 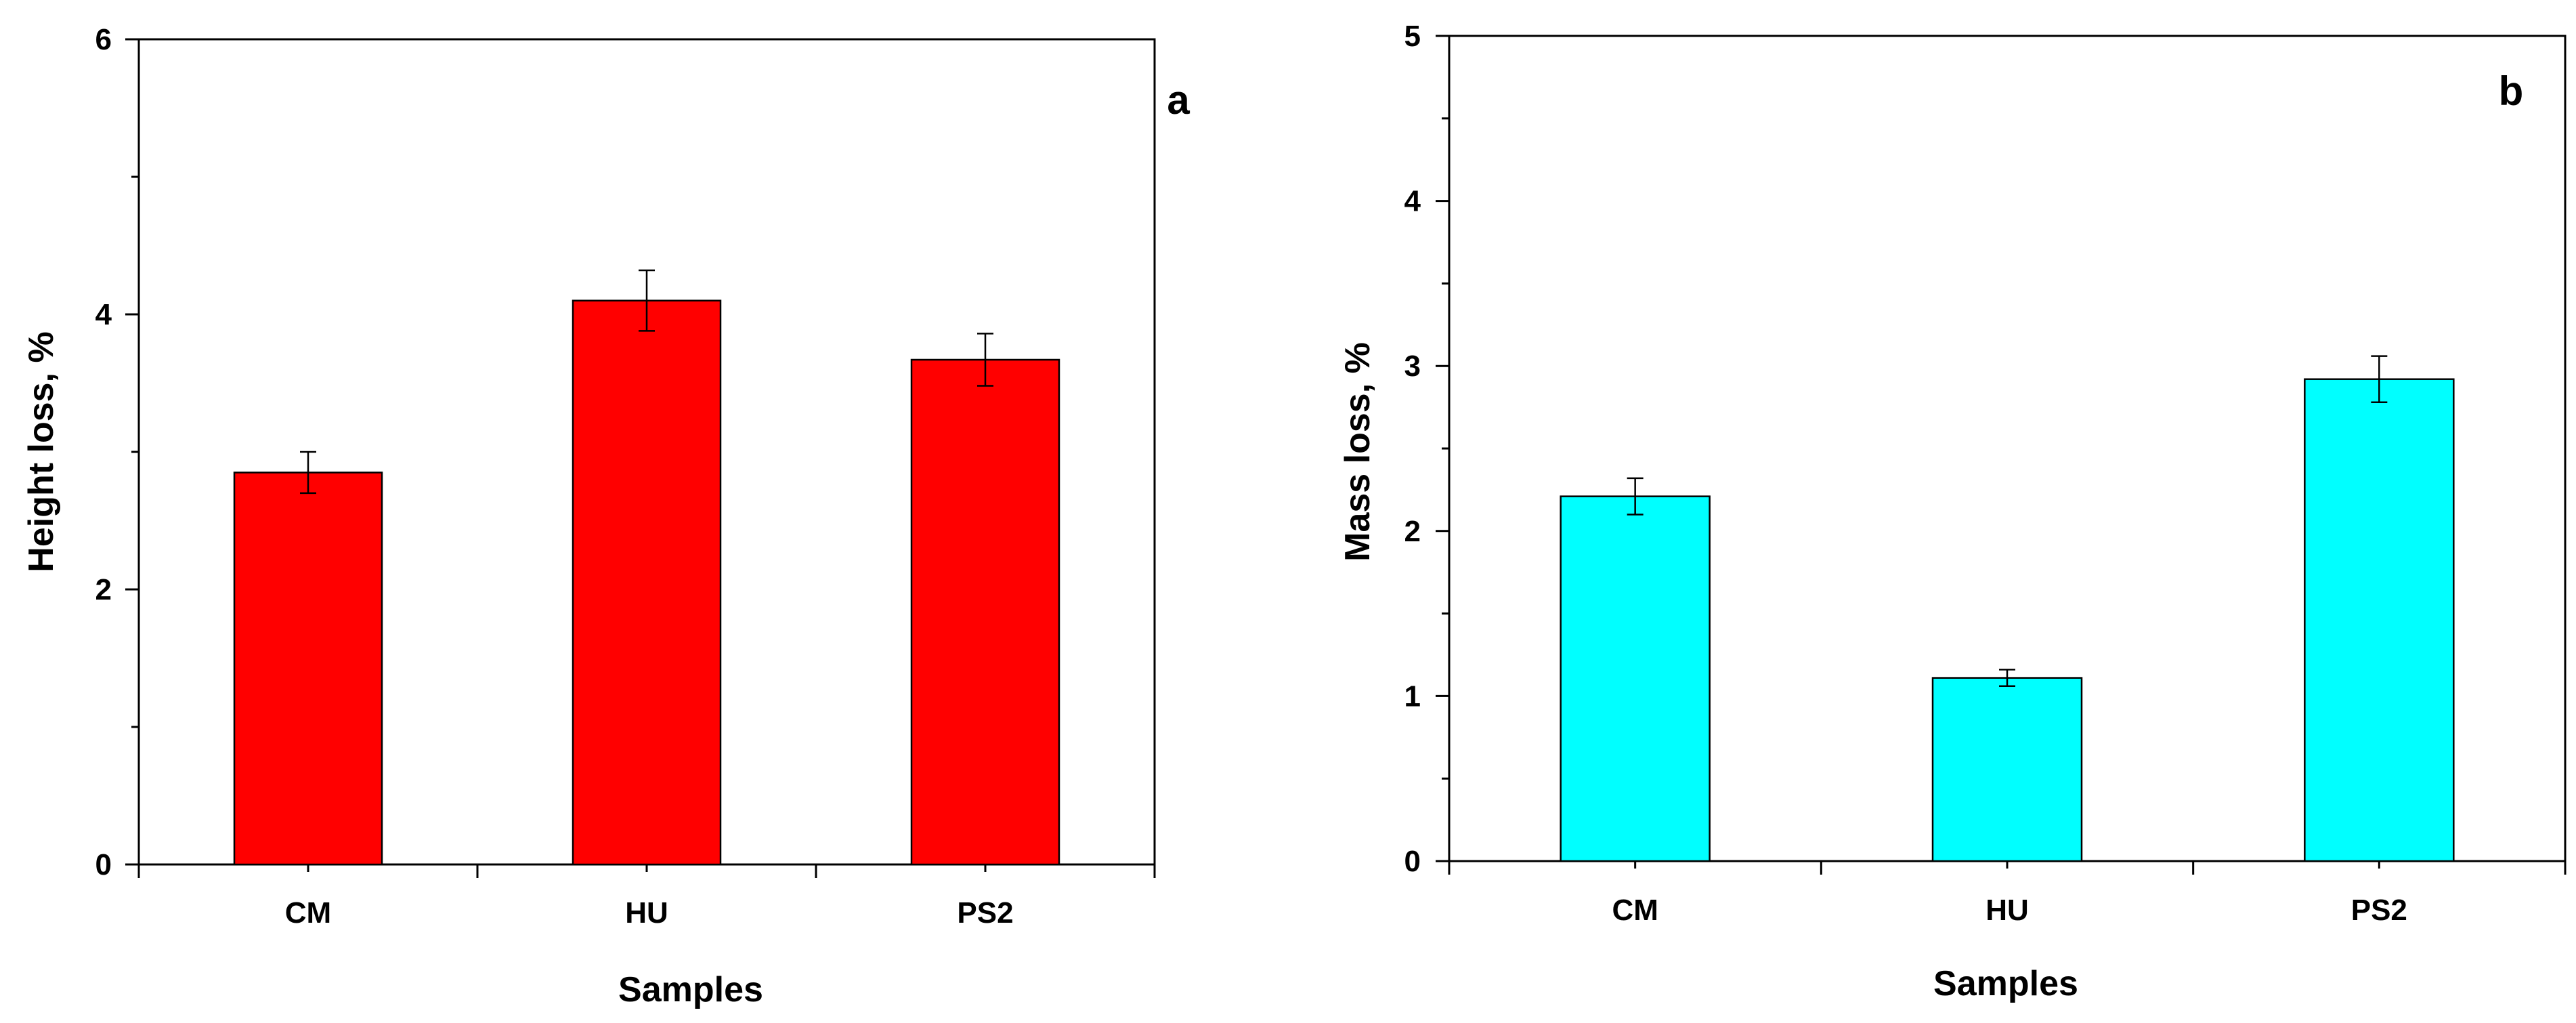 I want to click on panel-label-a: a, so click(x=1178, y=100).